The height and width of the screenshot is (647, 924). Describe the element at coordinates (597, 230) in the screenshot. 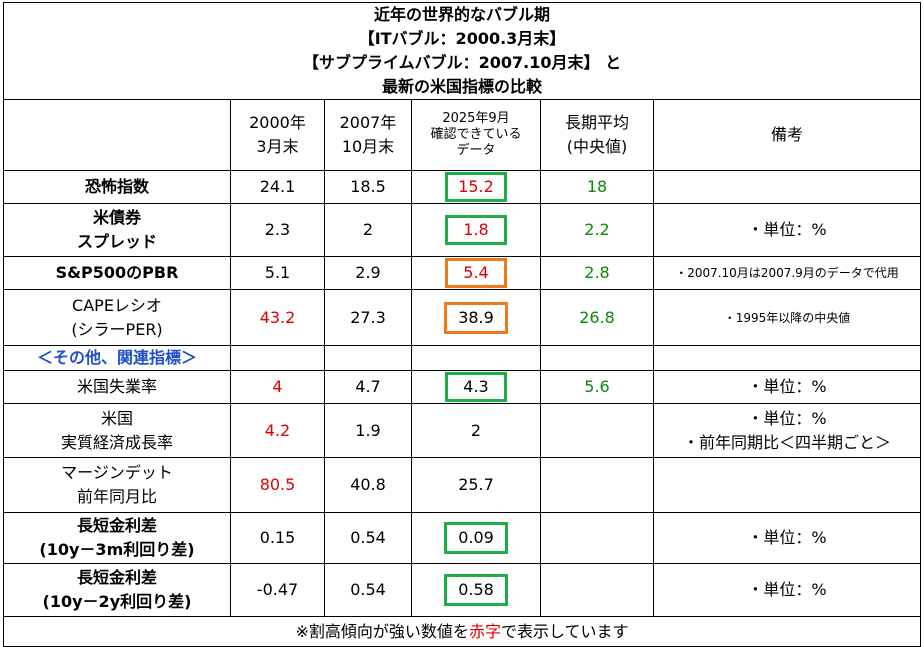

I see `value-avg: 2.2` at that location.